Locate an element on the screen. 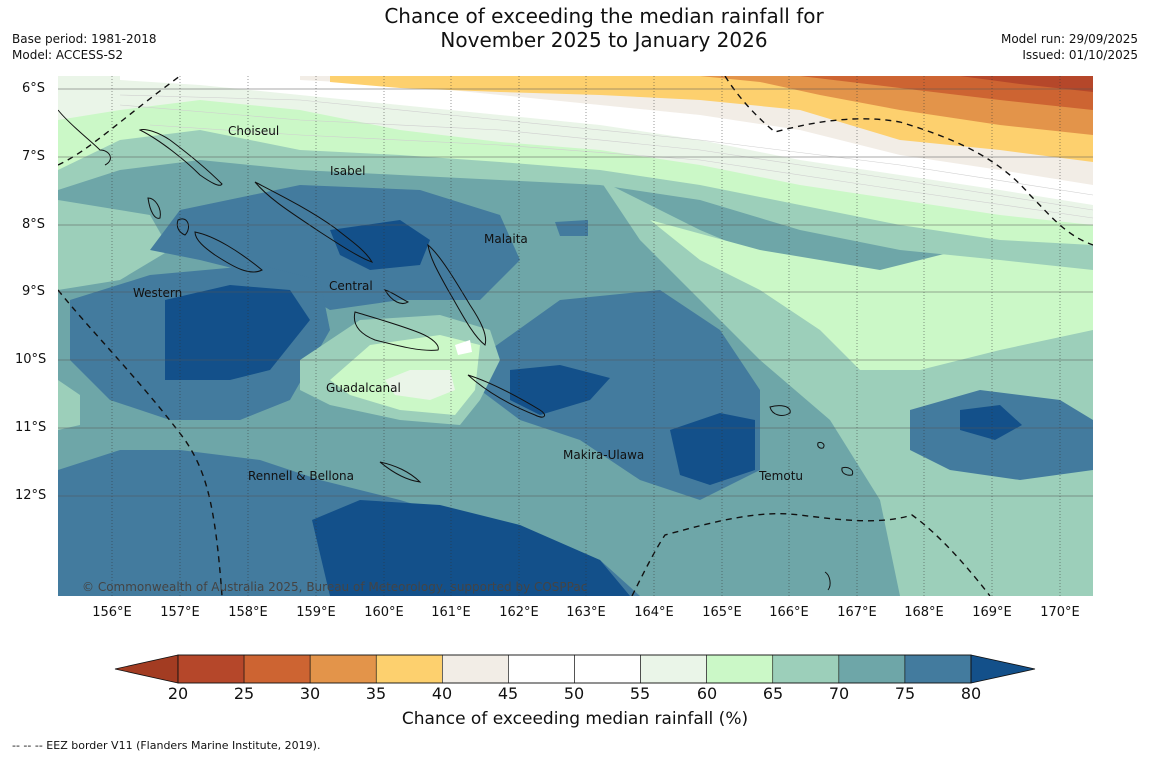 The width and height of the screenshot is (1150, 762). band-80-far-east is located at coordinates (712, 449).